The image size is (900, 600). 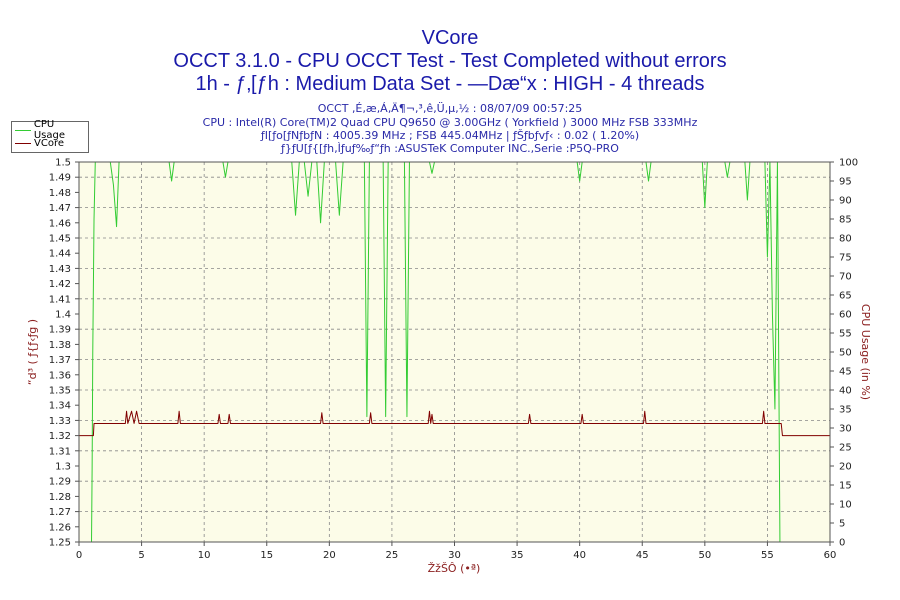 I want to click on y-right-tick-label: 70, so click(x=845, y=277).